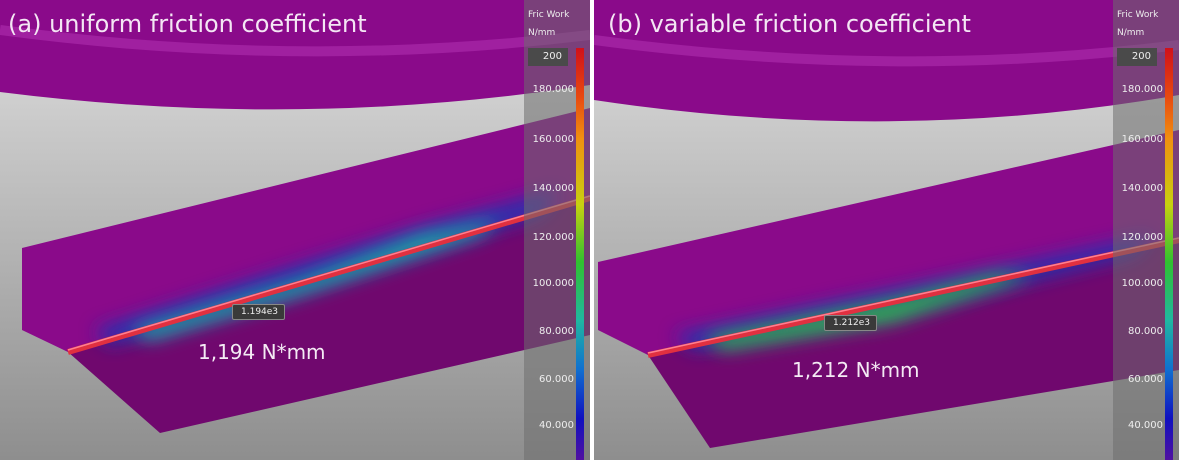 The height and width of the screenshot is (460, 1179). Describe the element at coordinates (262, 352) in the screenshot. I see `result-value: 1,194 N*mm` at that location.